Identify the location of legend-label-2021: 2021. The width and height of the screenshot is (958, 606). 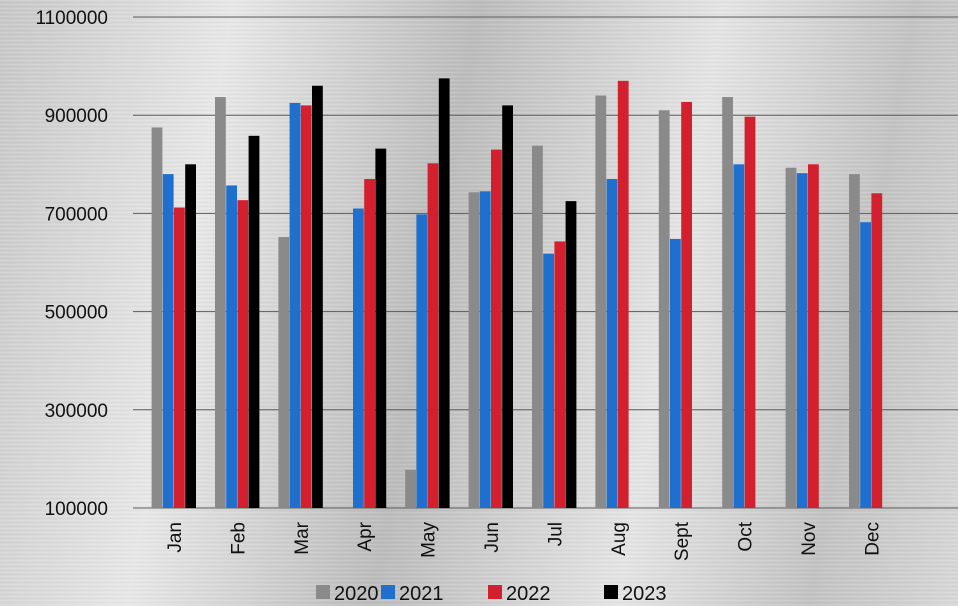
(421, 594).